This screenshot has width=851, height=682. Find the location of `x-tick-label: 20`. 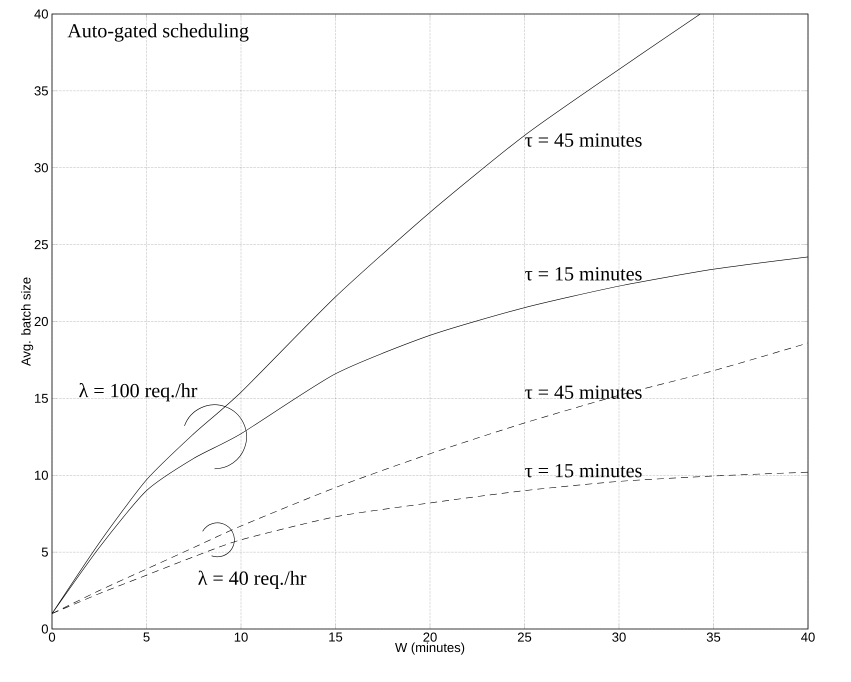

x-tick-label: 20 is located at coordinates (430, 637).